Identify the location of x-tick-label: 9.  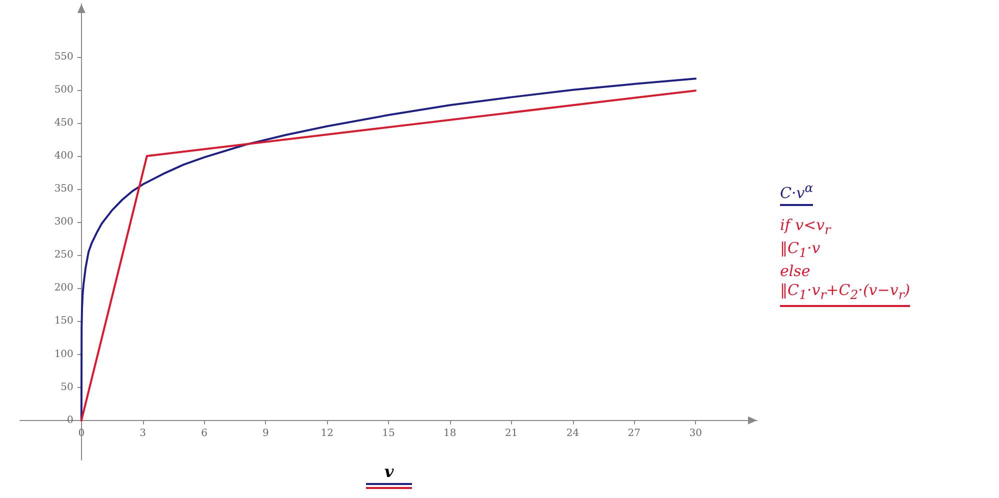
(265, 433).